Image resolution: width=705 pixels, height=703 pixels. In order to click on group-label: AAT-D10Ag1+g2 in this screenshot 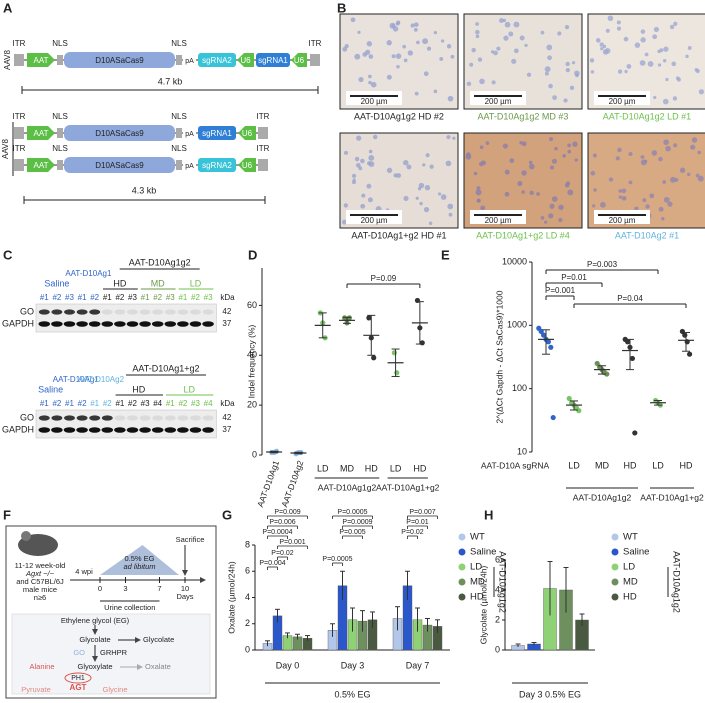, I will do `click(672, 497)`.